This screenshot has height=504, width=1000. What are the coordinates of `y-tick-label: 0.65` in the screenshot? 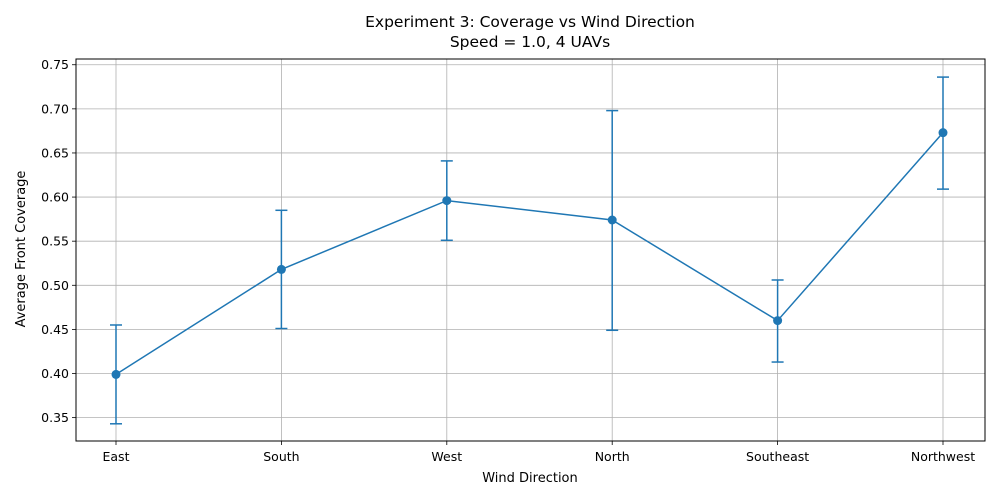 It's located at (55, 152).